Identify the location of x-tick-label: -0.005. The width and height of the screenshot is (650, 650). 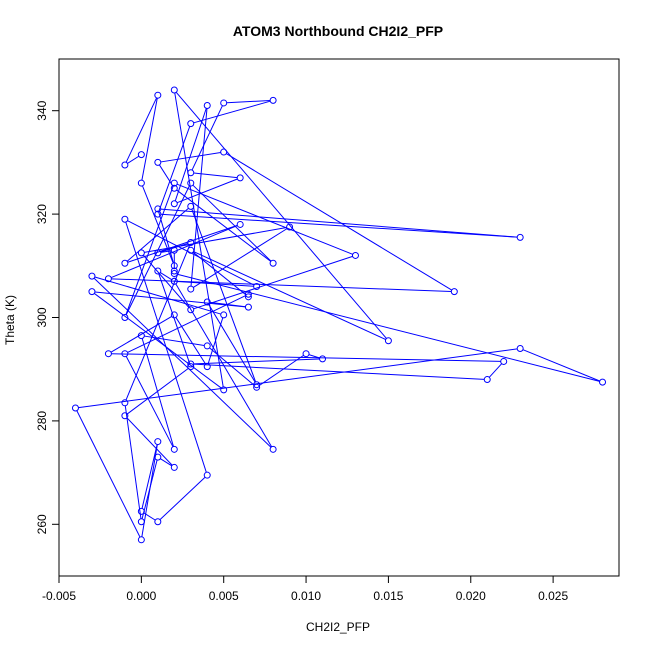
(59, 596).